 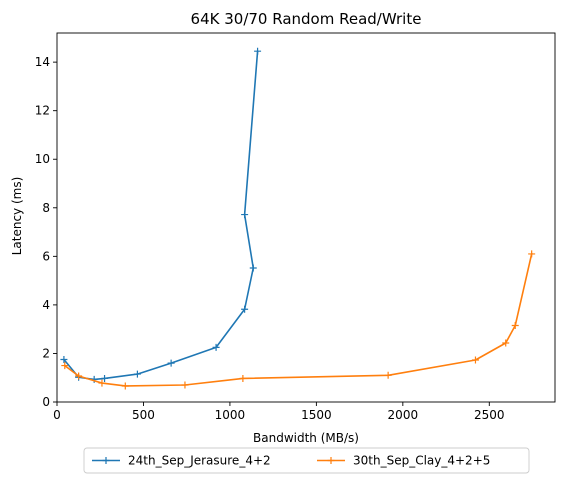 What do you see at coordinates (46, 353) in the screenshot?
I see `y-tick-label: 2` at bounding box center [46, 353].